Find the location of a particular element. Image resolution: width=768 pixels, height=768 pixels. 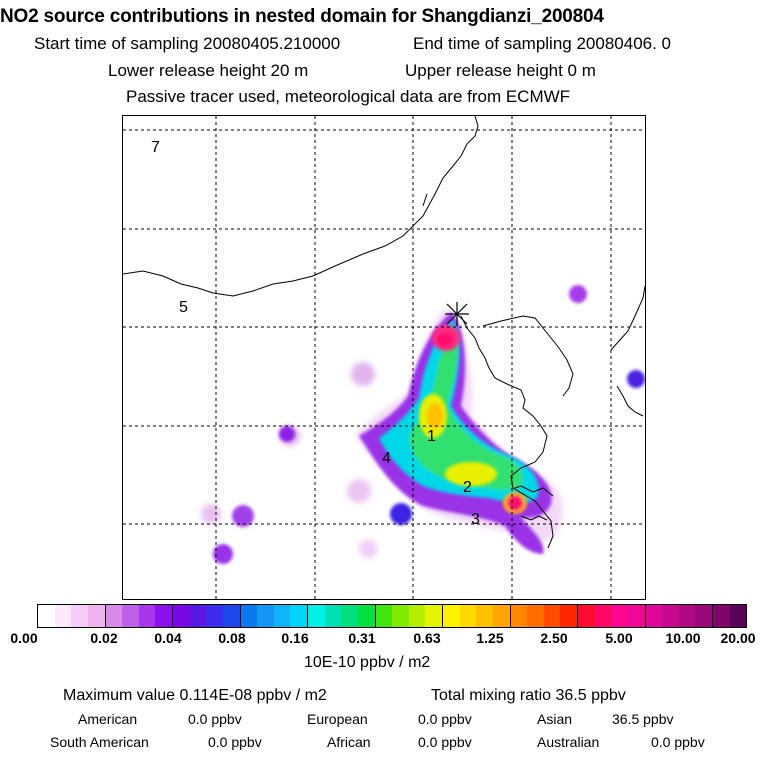

plume-high-band is located at coordinates (473, 419).